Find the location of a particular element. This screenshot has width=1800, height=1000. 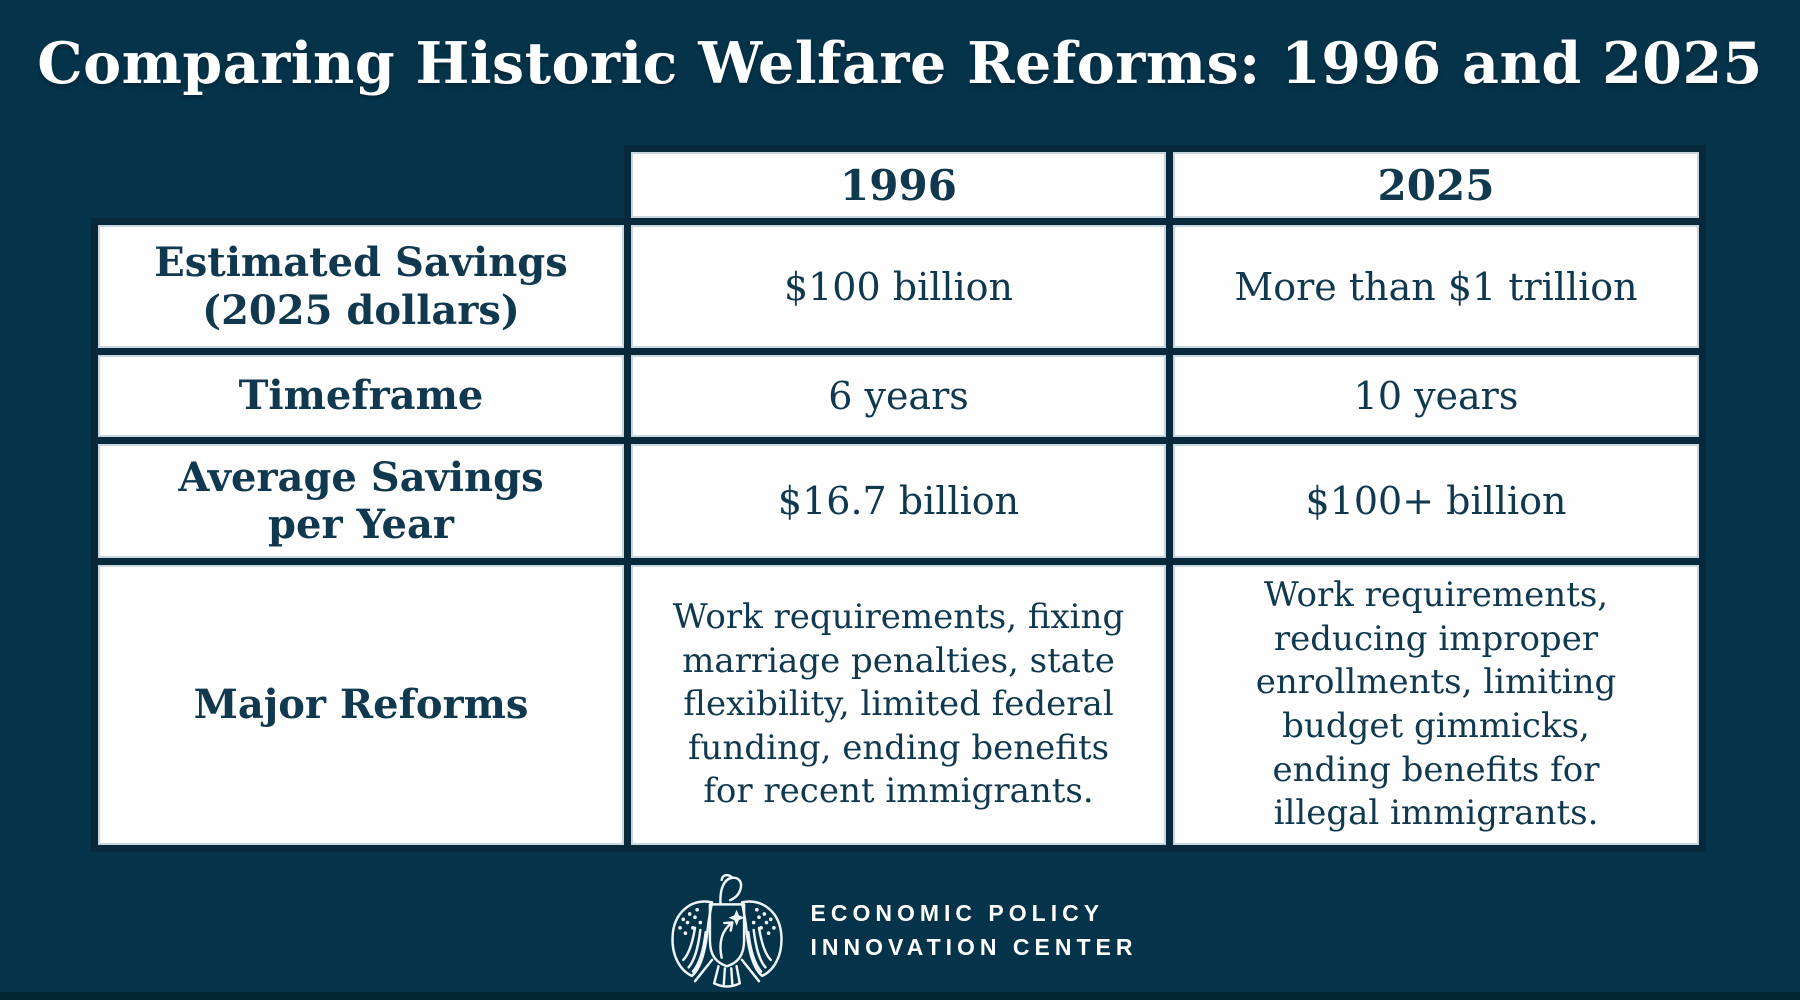

bottom-accent-strip is located at coordinates (900, 996).